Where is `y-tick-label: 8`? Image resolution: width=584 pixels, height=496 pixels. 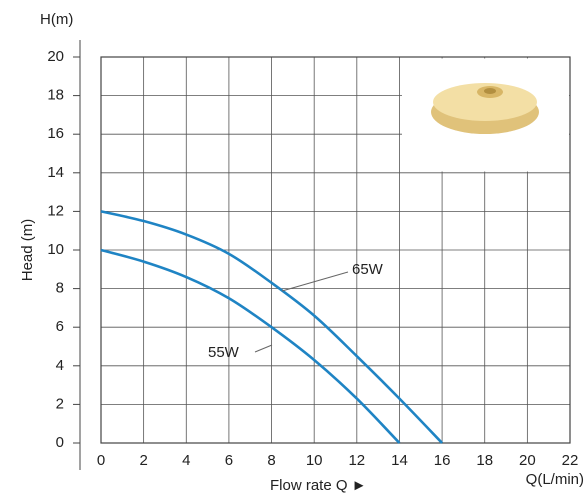
y-tick-label: 8 is located at coordinates (60, 288).